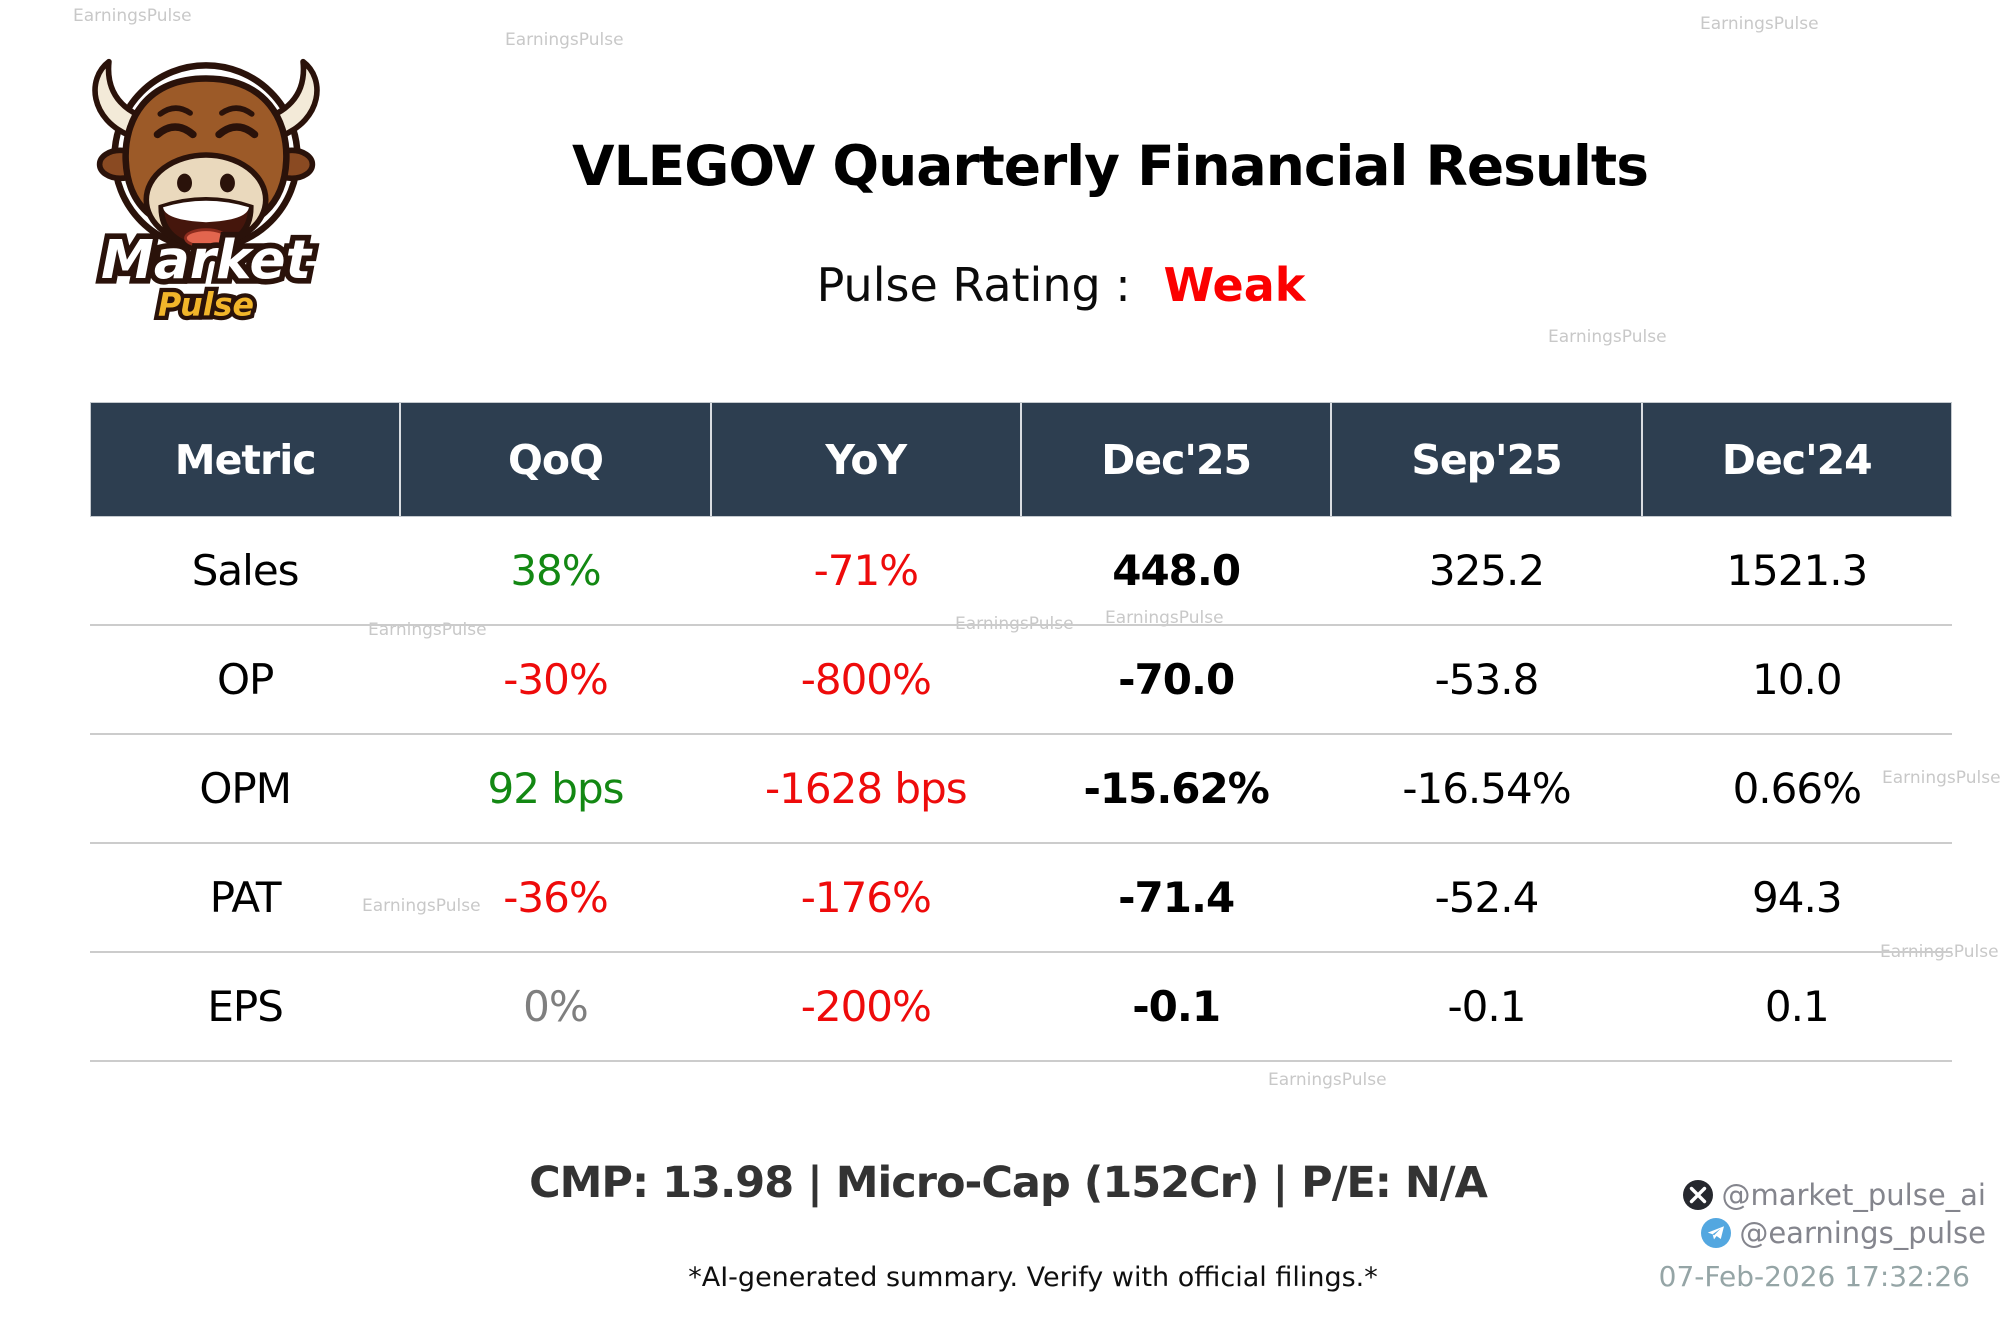 This screenshot has width=2016, height=1318. I want to click on yoy-value: -176%, so click(866, 897).